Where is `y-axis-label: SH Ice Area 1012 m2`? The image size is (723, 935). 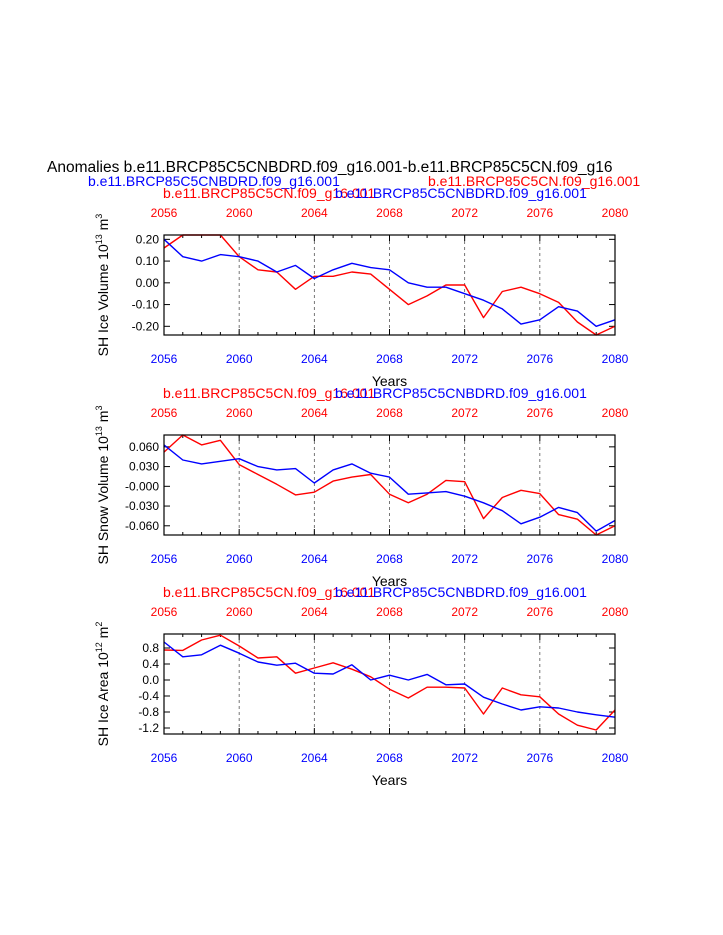 y-axis-label: SH Ice Area 1012 m2 is located at coordinates (102, 684).